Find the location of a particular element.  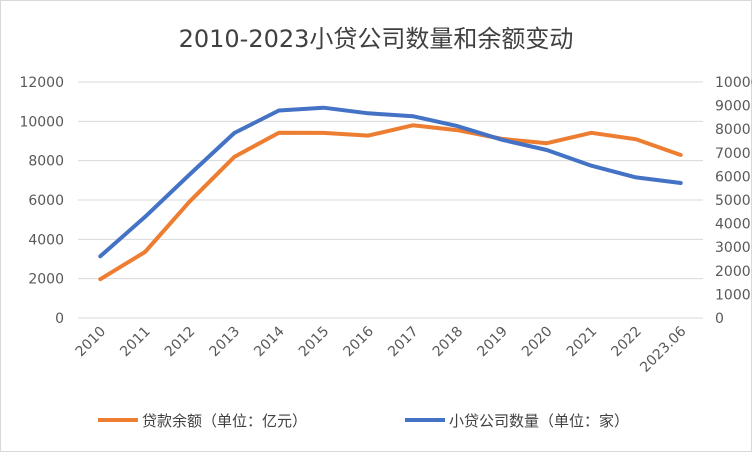

y-right-tick-label: 0 is located at coordinates (719, 319).